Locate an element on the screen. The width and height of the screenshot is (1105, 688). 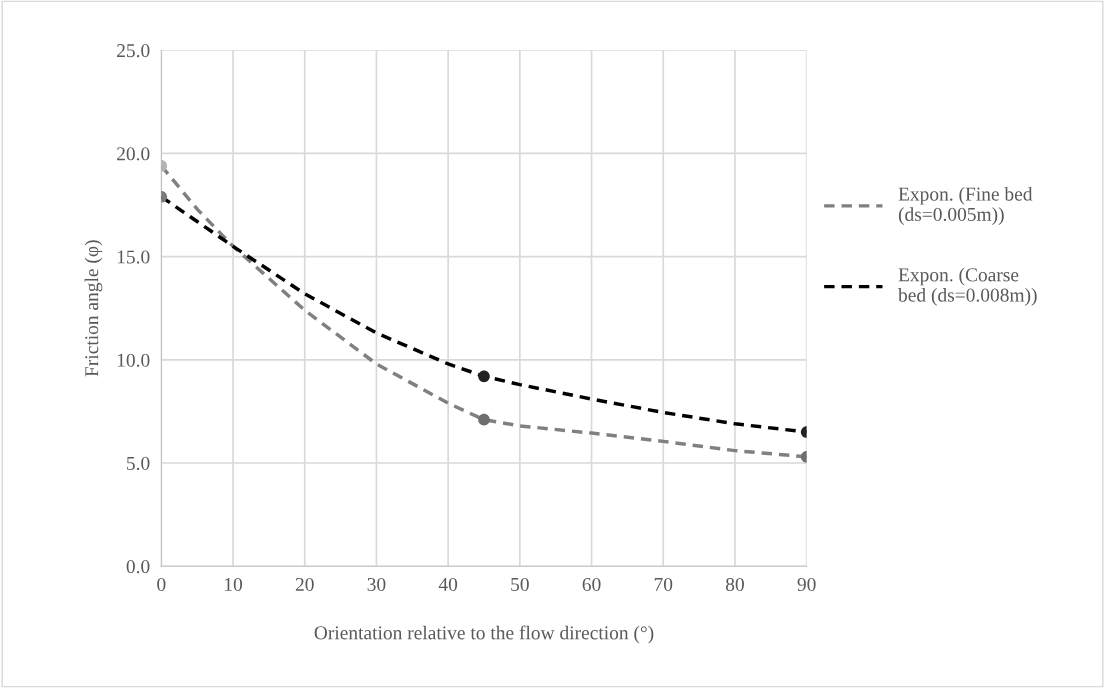
x-tick-label: 10 is located at coordinates (234, 584).